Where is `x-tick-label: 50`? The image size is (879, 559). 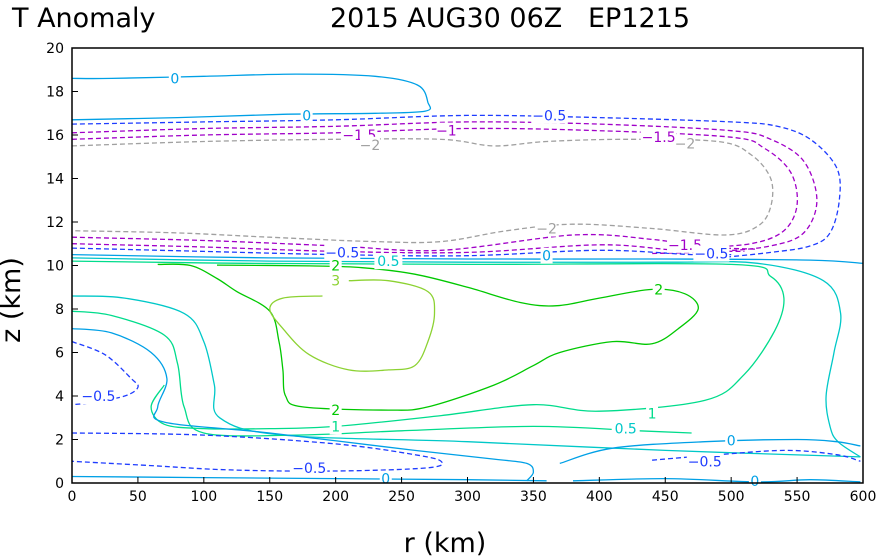 x-tick-label: 50 is located at coordinates (138, 497).